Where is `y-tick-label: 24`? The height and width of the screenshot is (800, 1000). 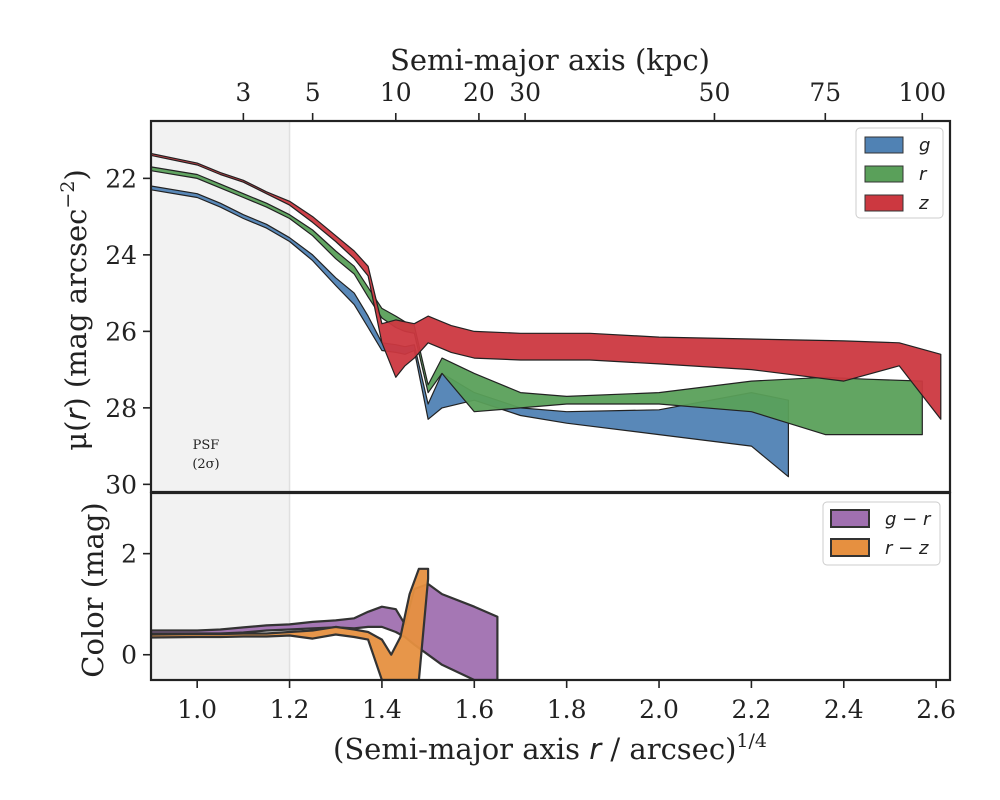
y-tick-label: 24 is located at coordinates (121, 255).